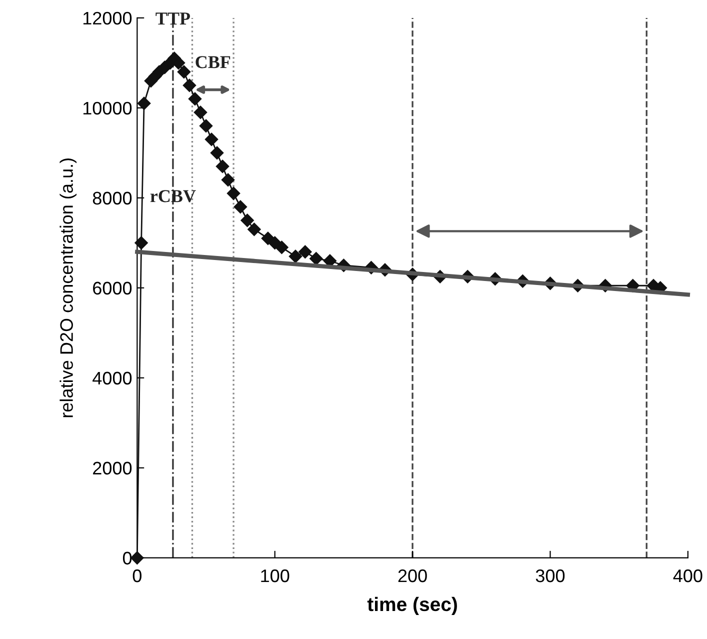  I want to click on y-tick-label: 4000, so click(112, 378).